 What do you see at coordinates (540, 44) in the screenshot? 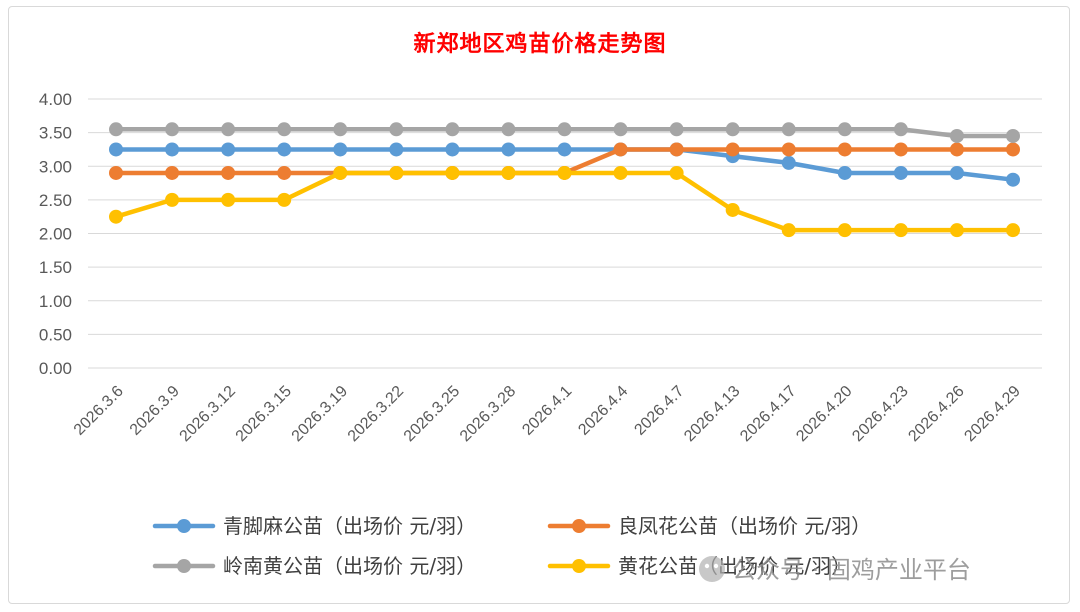
I see `chart-title: 新郑地区鸡苗价格走势图` at bounding box center [540, 44].